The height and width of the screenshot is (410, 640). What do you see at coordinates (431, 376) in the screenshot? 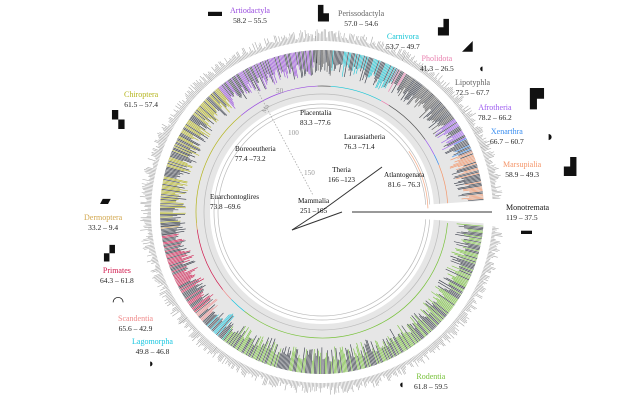
I see `clade-name: Rodentia` at bounding box center [431, 376].